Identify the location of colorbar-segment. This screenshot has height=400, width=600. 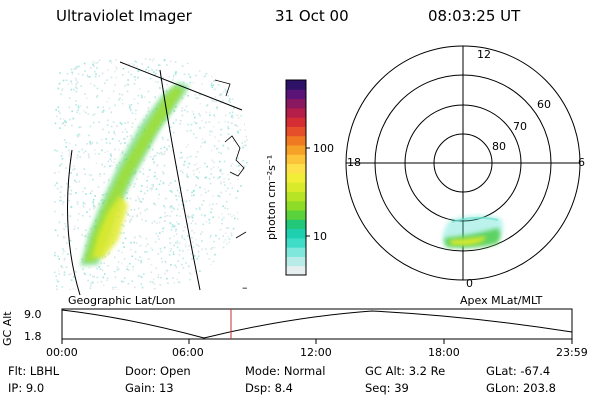
(296, 85).